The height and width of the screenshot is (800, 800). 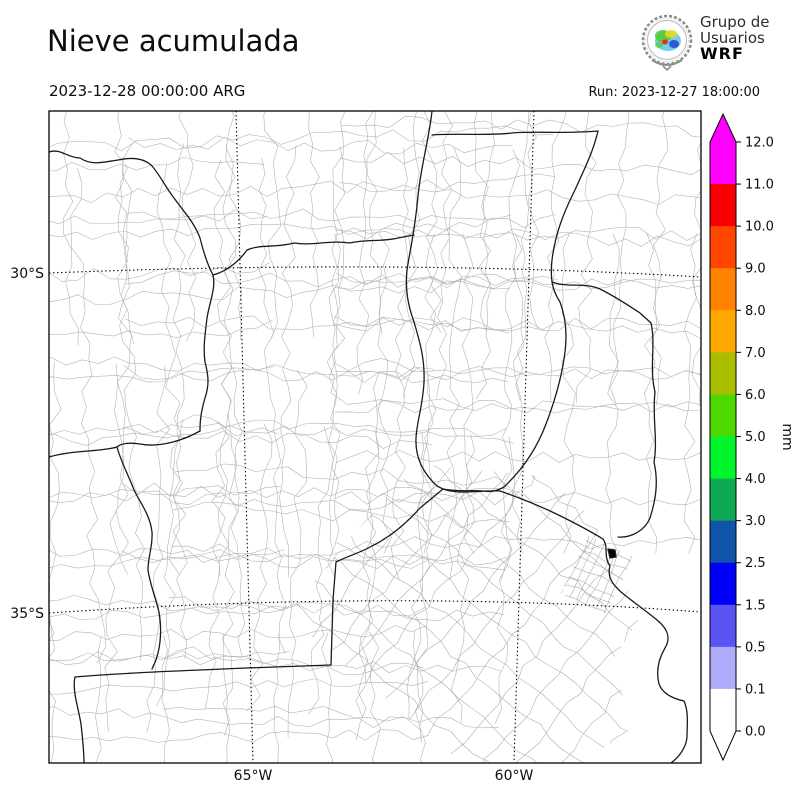 What do you see at coordinates (755, 269) in the screenshot?
I see `colorbar-tick-label: 9.0` at bounding box center [755, 269].